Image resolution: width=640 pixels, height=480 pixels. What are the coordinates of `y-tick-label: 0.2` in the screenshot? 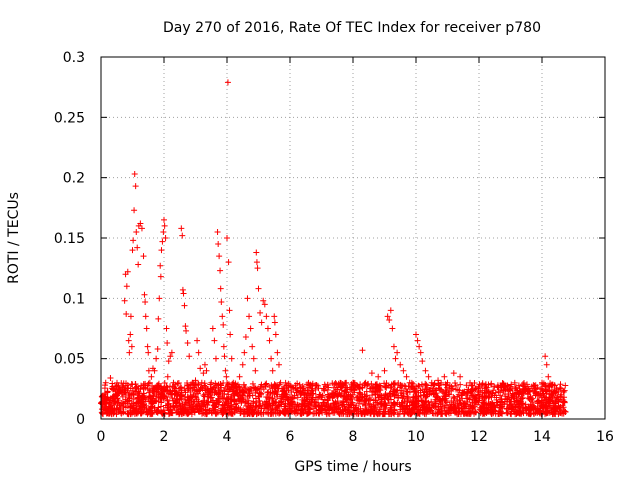 It's located at (74, 179).